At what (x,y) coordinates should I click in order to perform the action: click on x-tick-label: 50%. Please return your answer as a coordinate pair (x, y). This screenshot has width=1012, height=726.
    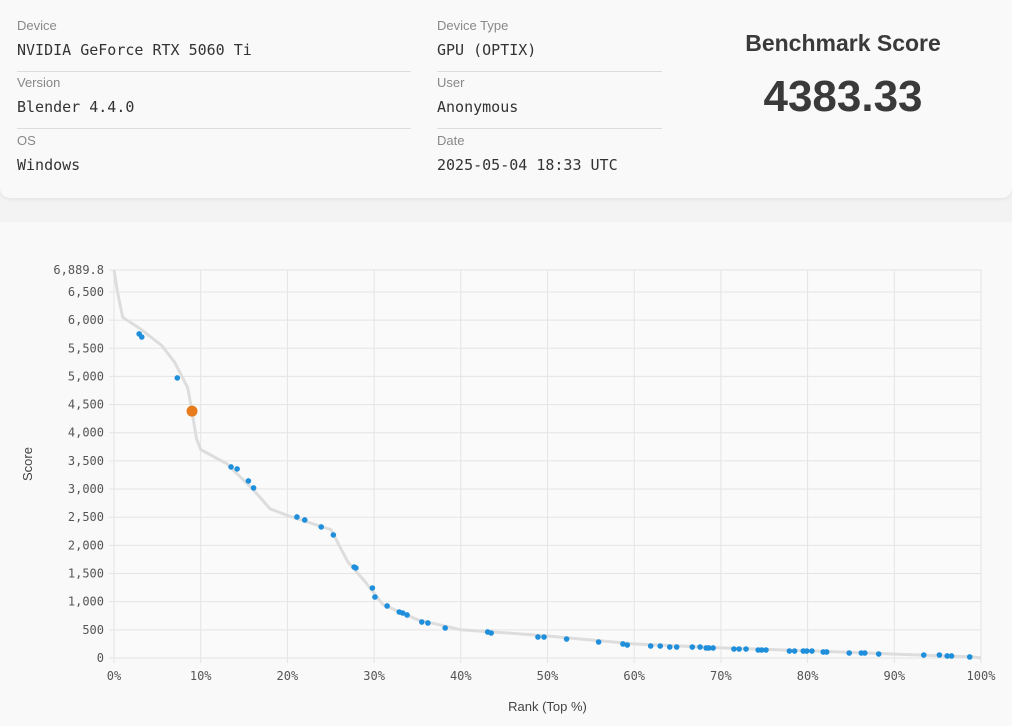
    Looking at the image, I should click on (548, 676).